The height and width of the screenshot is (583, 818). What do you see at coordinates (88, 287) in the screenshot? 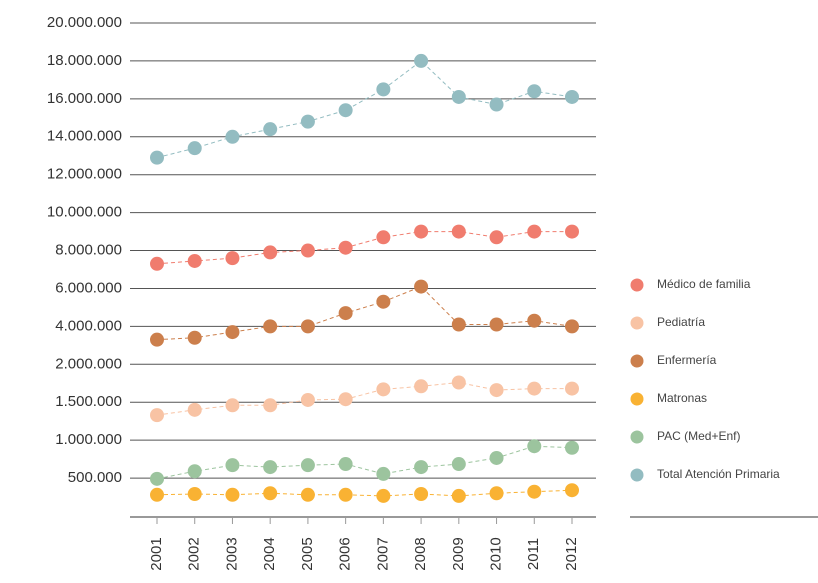
I see `y-tick-label: 6.000.000` at bounding box center [88, 287].